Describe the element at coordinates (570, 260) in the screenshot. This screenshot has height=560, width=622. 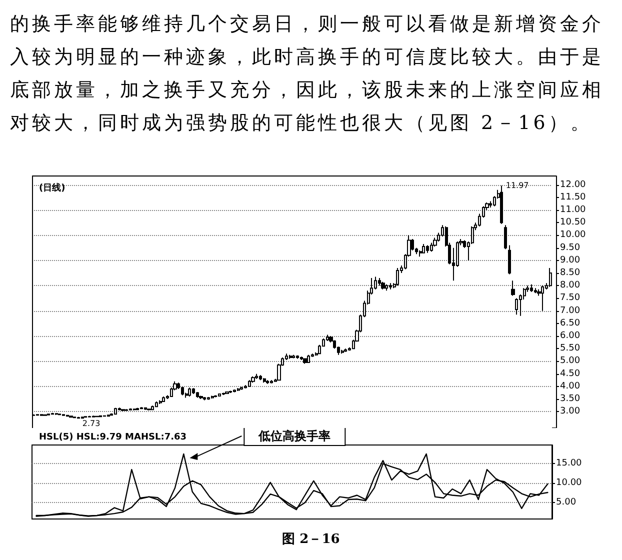
I see `y-tick-label: 9.00` at that location.